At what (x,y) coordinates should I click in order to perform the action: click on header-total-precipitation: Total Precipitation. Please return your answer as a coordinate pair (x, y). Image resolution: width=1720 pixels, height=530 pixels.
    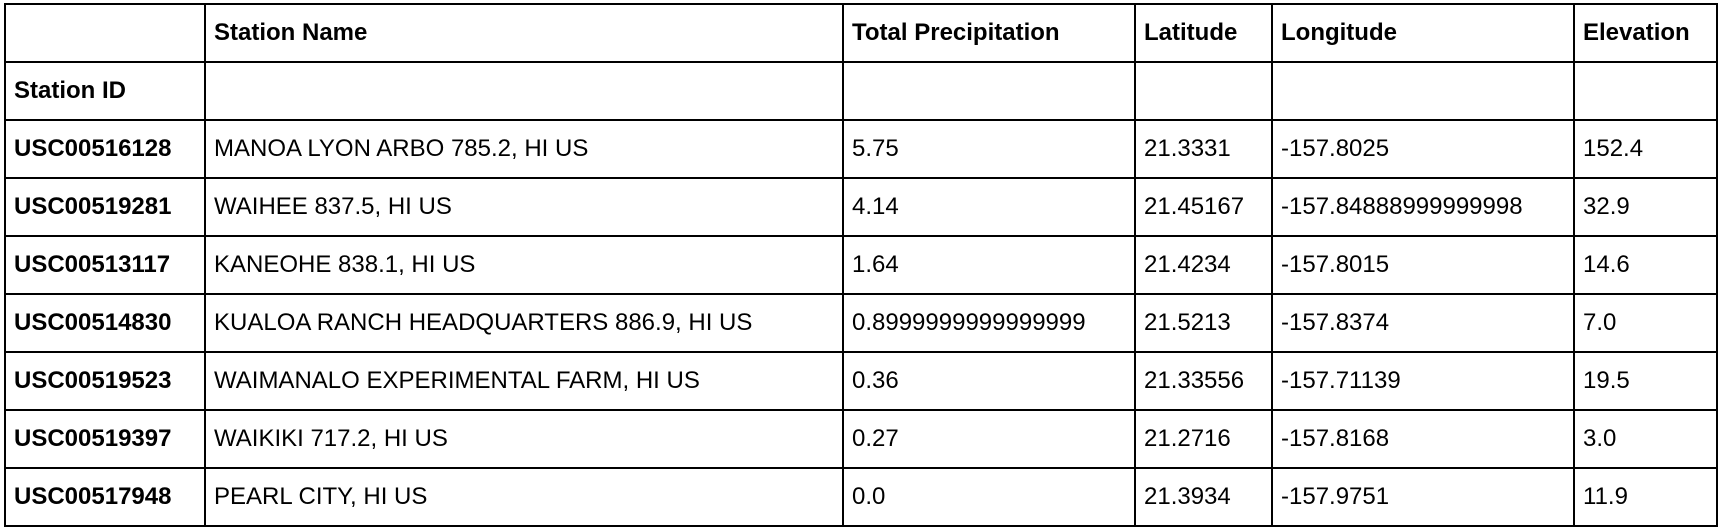
    Looking at the image, I should click on (989, 33).